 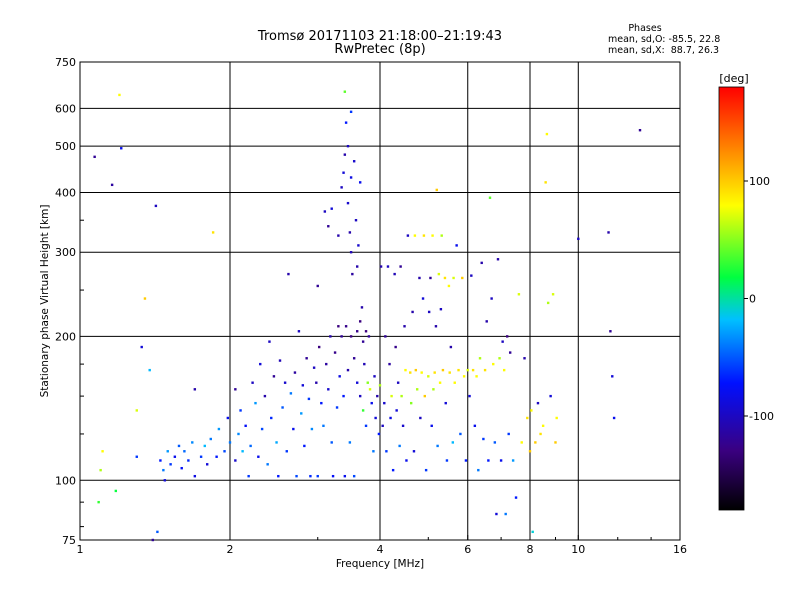 What do you see at coordinates (731, 298) in the screenshot?
I see `colorbar` at bounding box center [731, 298].